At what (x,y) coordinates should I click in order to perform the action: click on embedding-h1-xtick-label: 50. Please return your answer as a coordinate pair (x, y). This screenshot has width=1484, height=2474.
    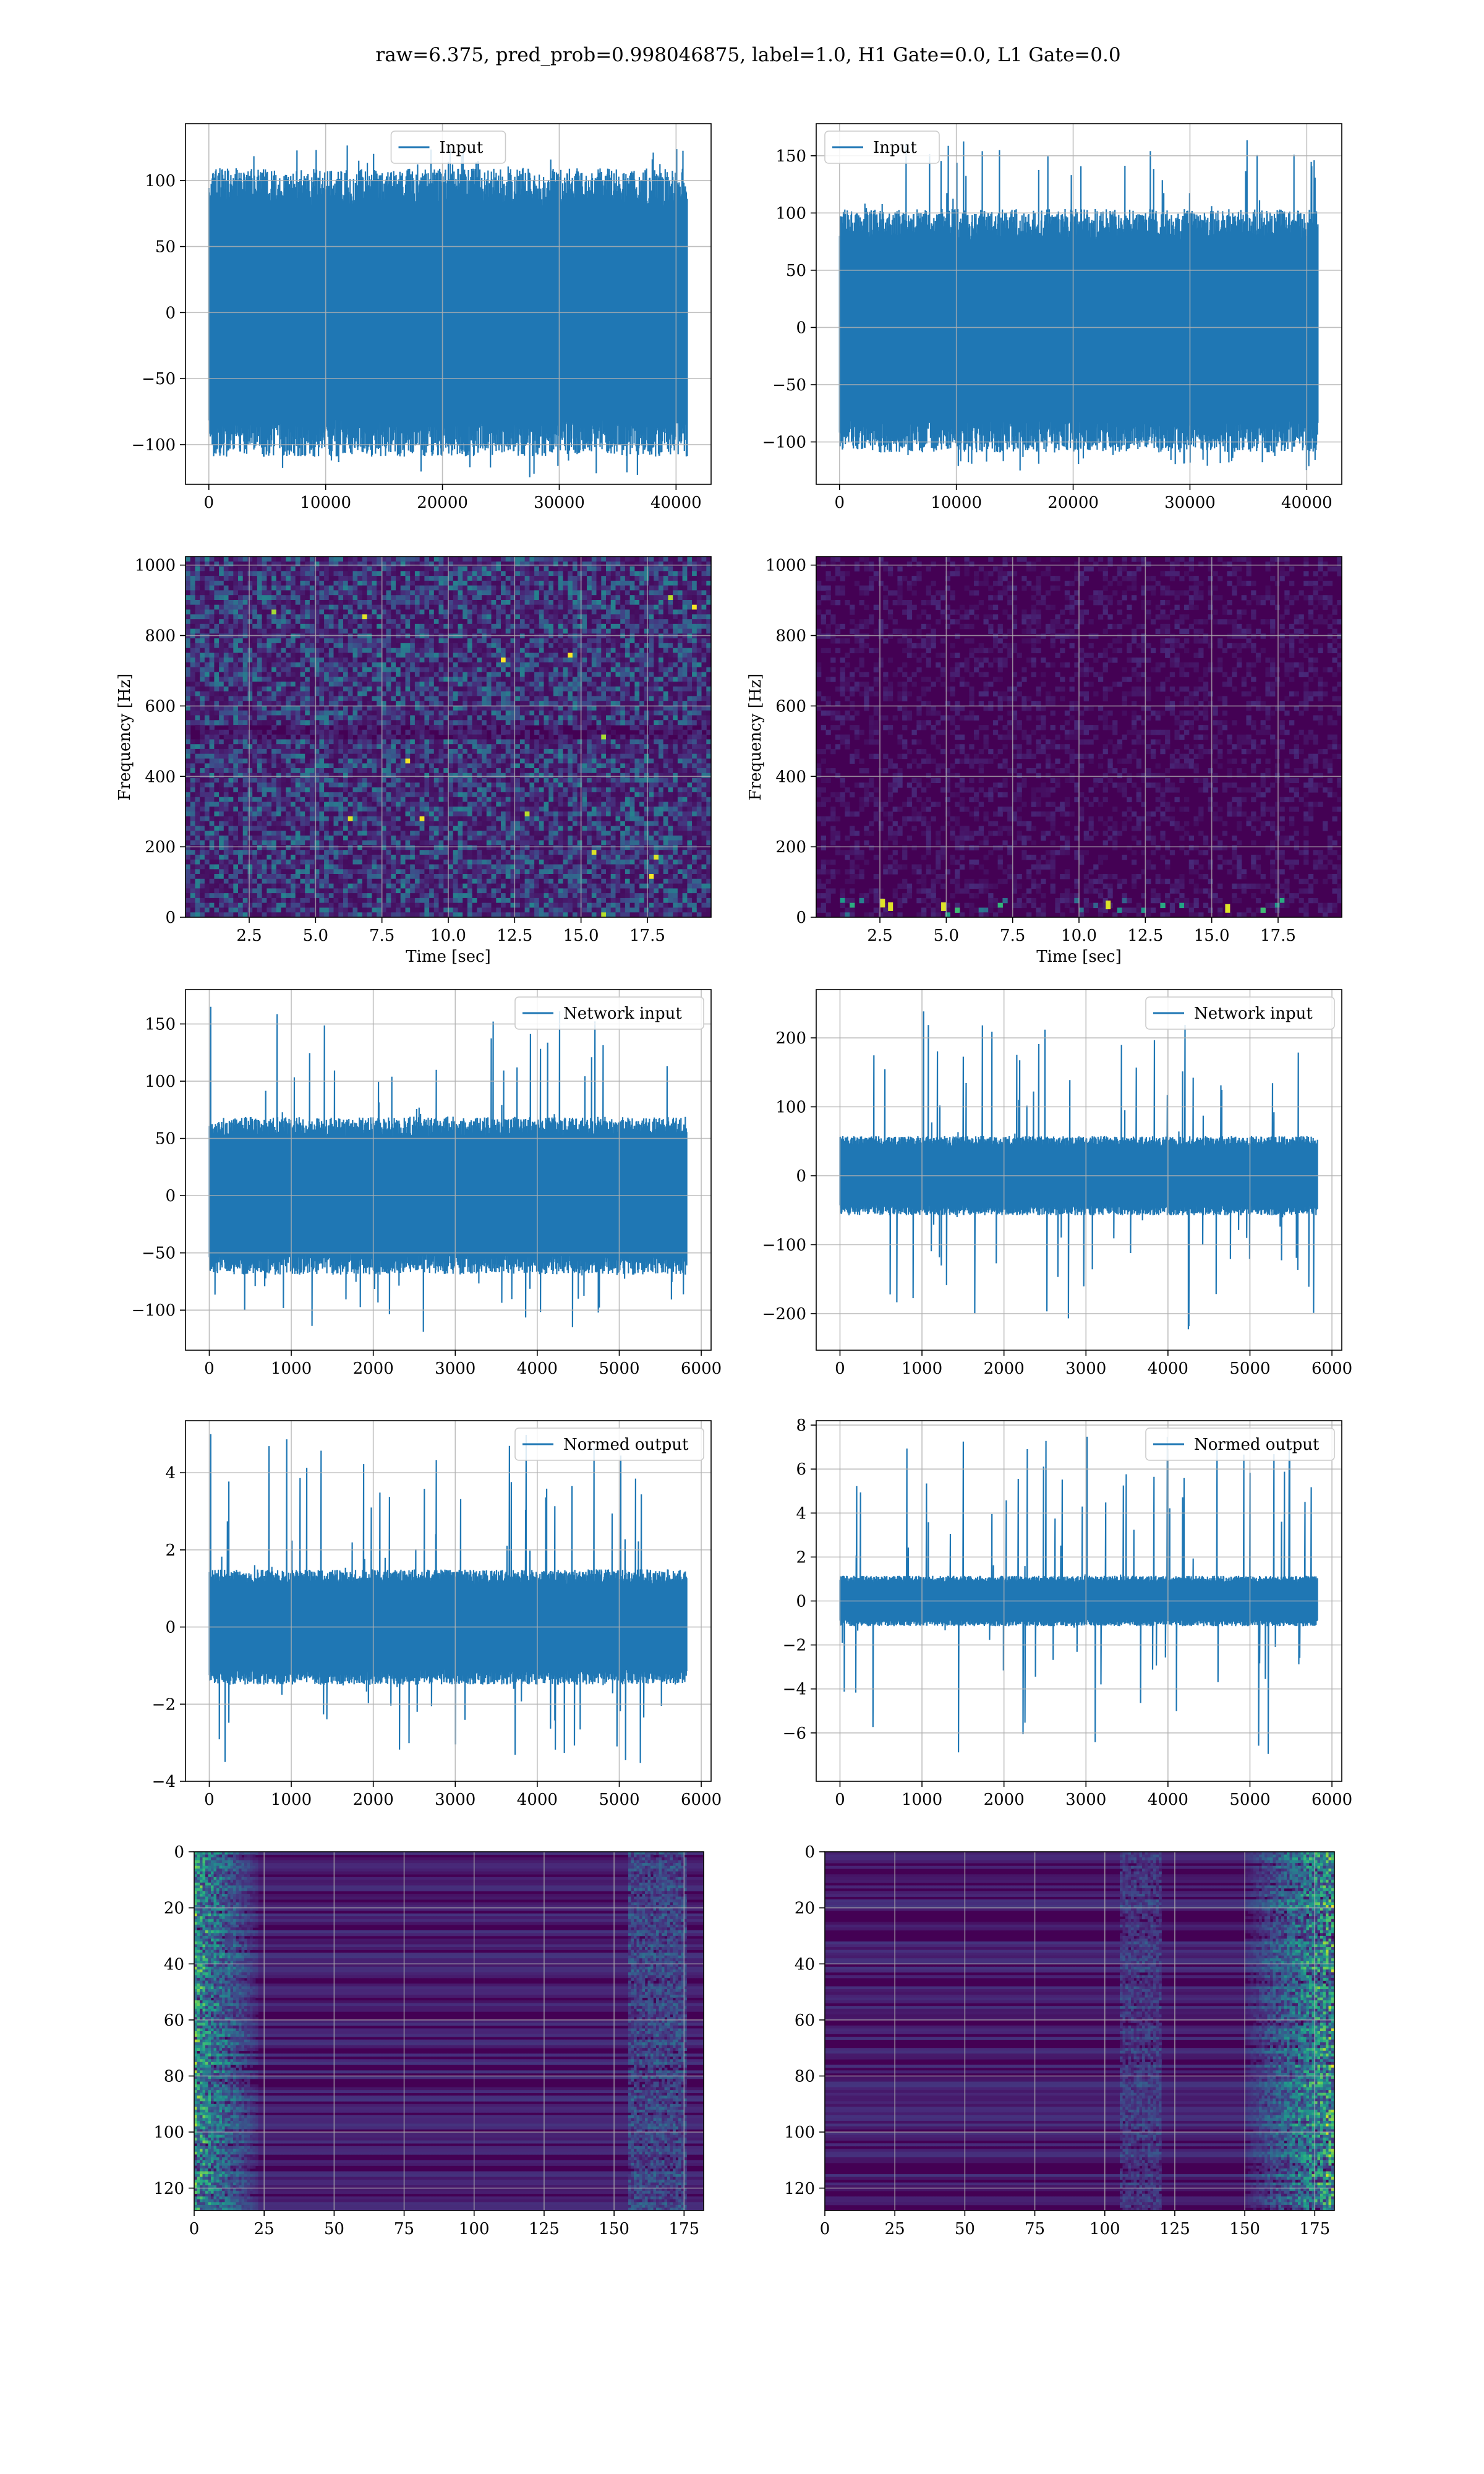
    Looking at the image, I should click on (334, 2229).